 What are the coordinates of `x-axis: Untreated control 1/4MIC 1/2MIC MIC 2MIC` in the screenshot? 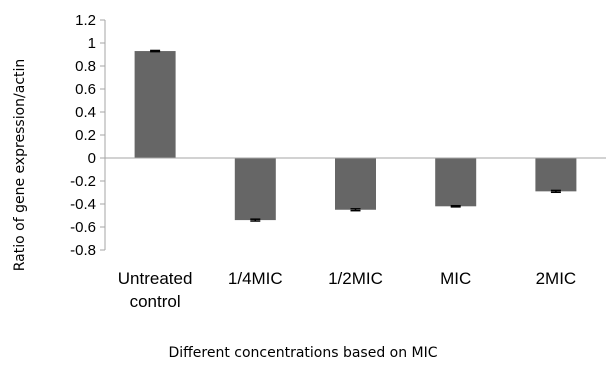 It's located at (347, 290).